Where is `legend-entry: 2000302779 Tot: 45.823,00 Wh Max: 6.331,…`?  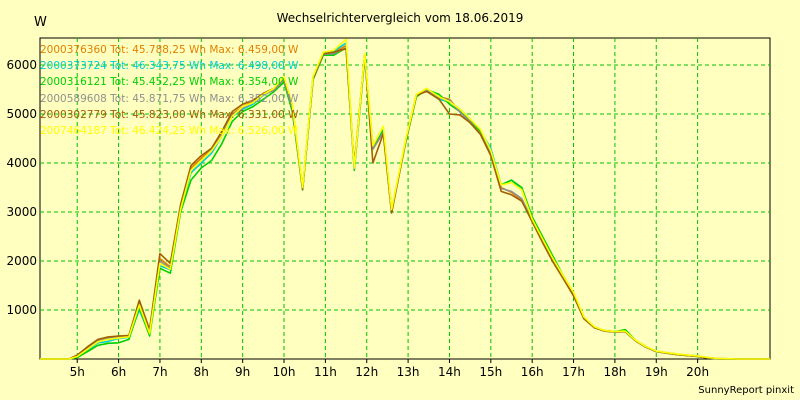 legend-entry: 2000302779 Tot: 45.823,00 Wh Max: 6.331,… is located at coordinates (169, 114).